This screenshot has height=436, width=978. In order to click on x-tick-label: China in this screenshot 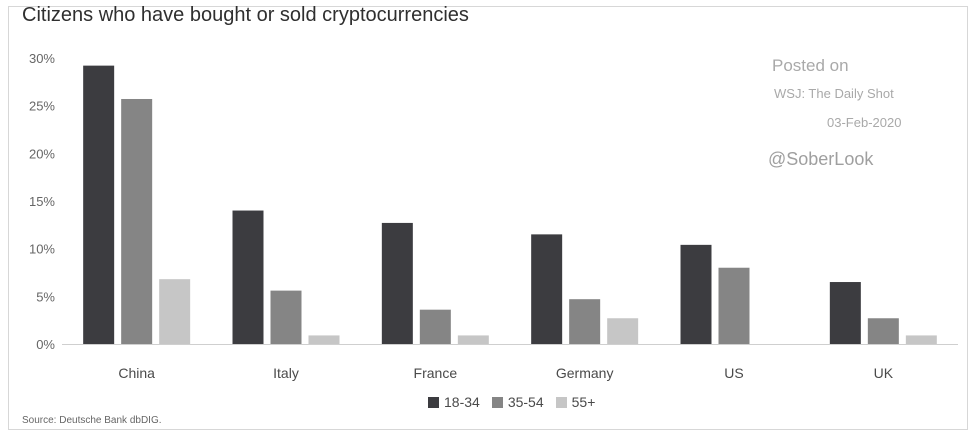, I will do `click(136, 373)`.